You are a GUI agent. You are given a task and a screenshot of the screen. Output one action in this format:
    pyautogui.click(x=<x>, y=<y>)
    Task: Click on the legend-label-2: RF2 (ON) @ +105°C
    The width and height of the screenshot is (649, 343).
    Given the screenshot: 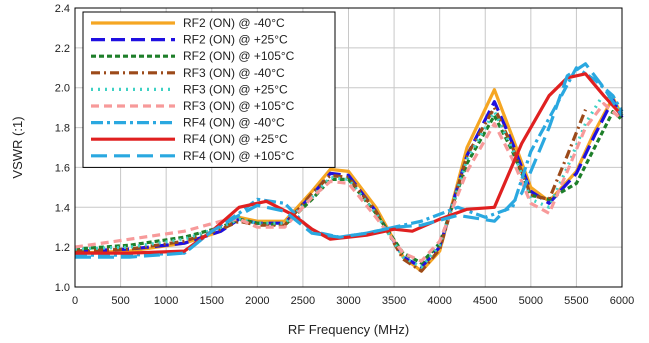 What is the action you would take?
    pyautogui.click(x=239, y=56)
    